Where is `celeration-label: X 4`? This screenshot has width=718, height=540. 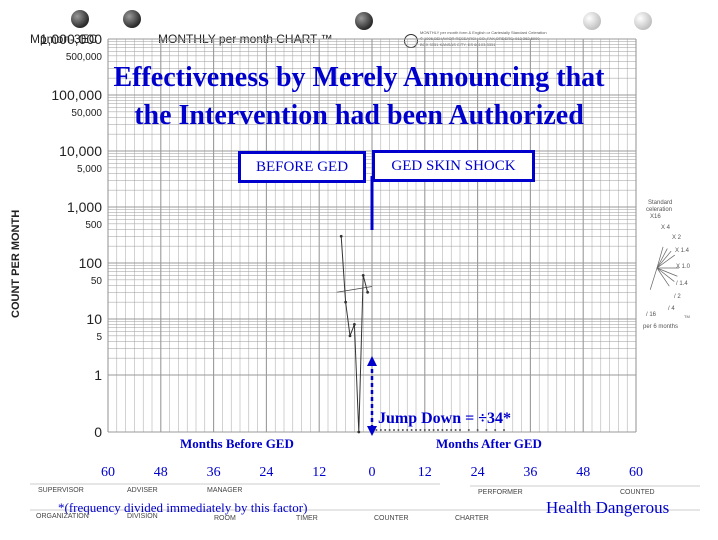
celeration-label: X 4 is located at coordinates (666, 228).